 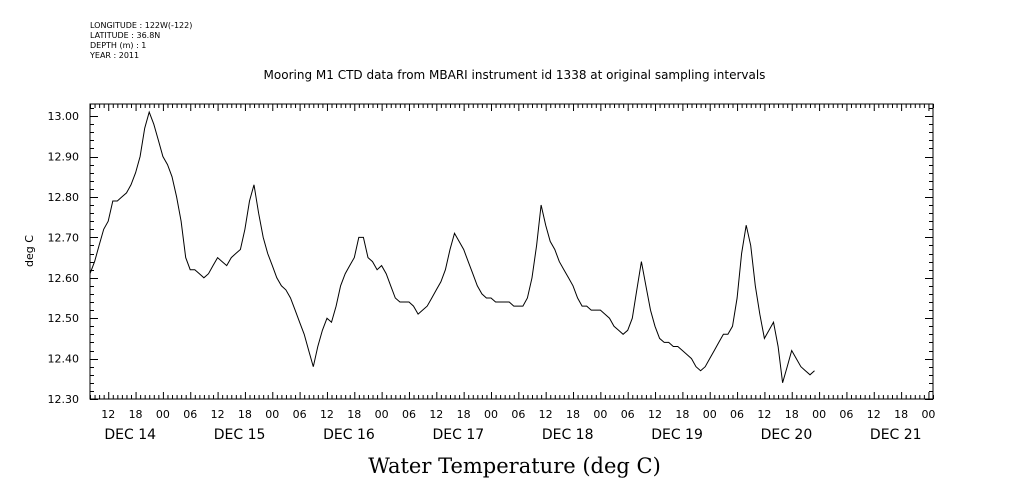 What do you see at coordinates (458, 435) in the screenshot?
I see `day-label: DEC 17` at bounding box center [458, 435].